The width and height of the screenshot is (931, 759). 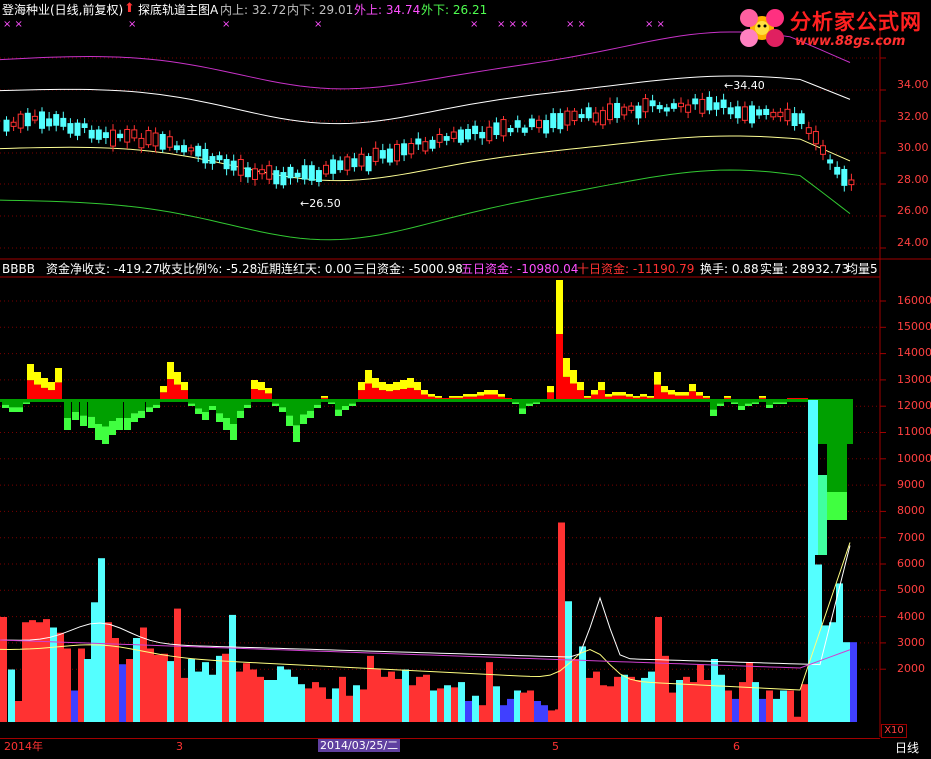 What do you see at coordinates (850, 41) in the screenshot?
I see `logo-url: www.88gs.com` at bounding box center [850, 41].